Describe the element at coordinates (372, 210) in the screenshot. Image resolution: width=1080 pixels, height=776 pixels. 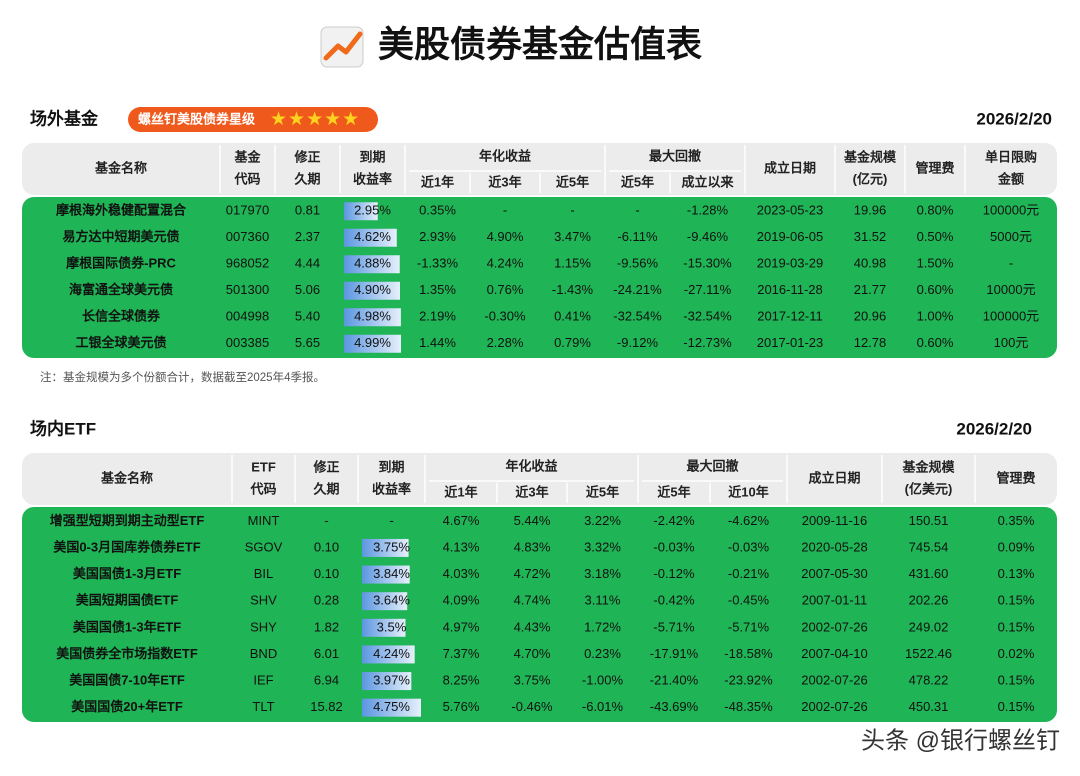
I see `cell: 2.95%` at that location.